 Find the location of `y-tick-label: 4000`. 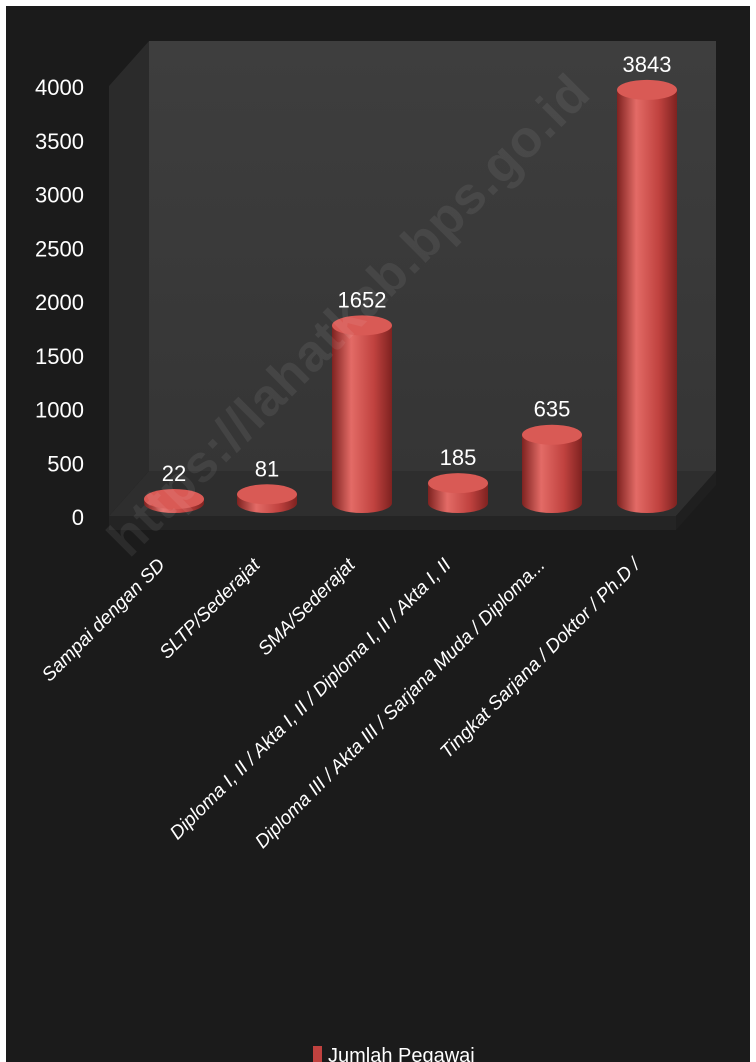

y-tick-label: 4000 is located at coordinates (59, 87).